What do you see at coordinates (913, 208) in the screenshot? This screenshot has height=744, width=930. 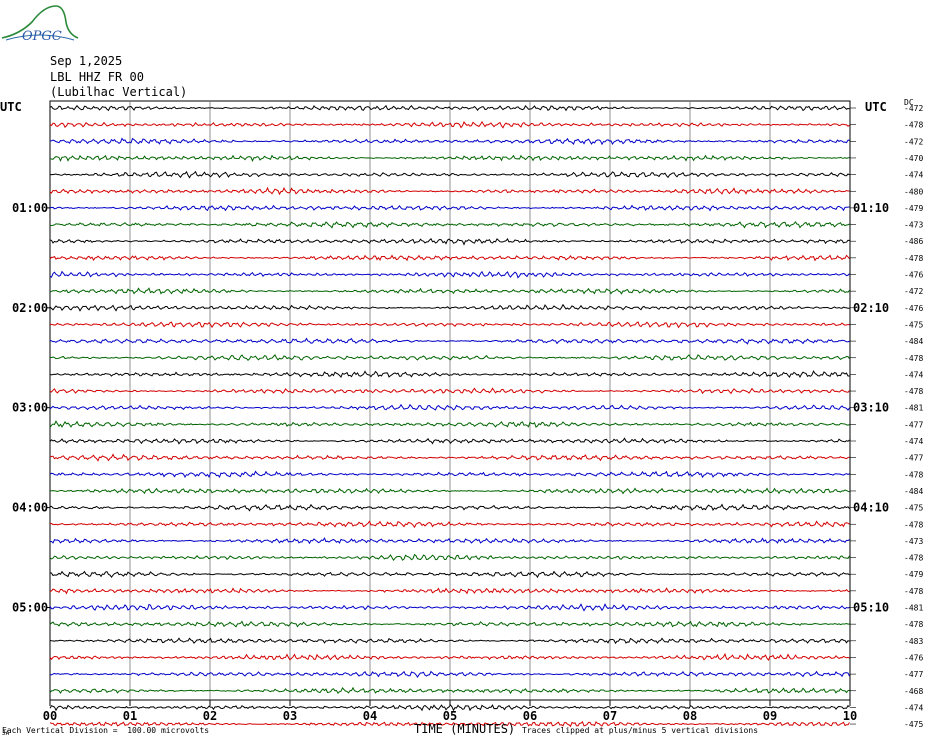 I see `dc-offset-6: -479` at bounding box center [913, 208].